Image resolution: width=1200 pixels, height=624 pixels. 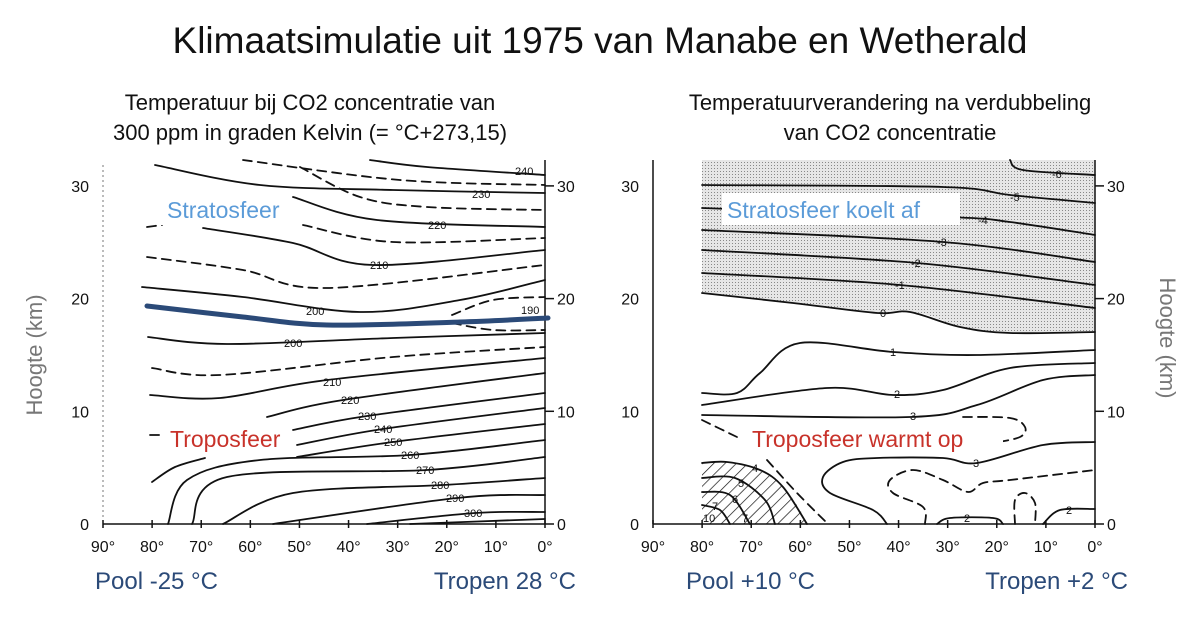 What do you see at coordinates (530, 311) in the screenshot?
I see `contour-label: 190` at bounding box center [530, 311].